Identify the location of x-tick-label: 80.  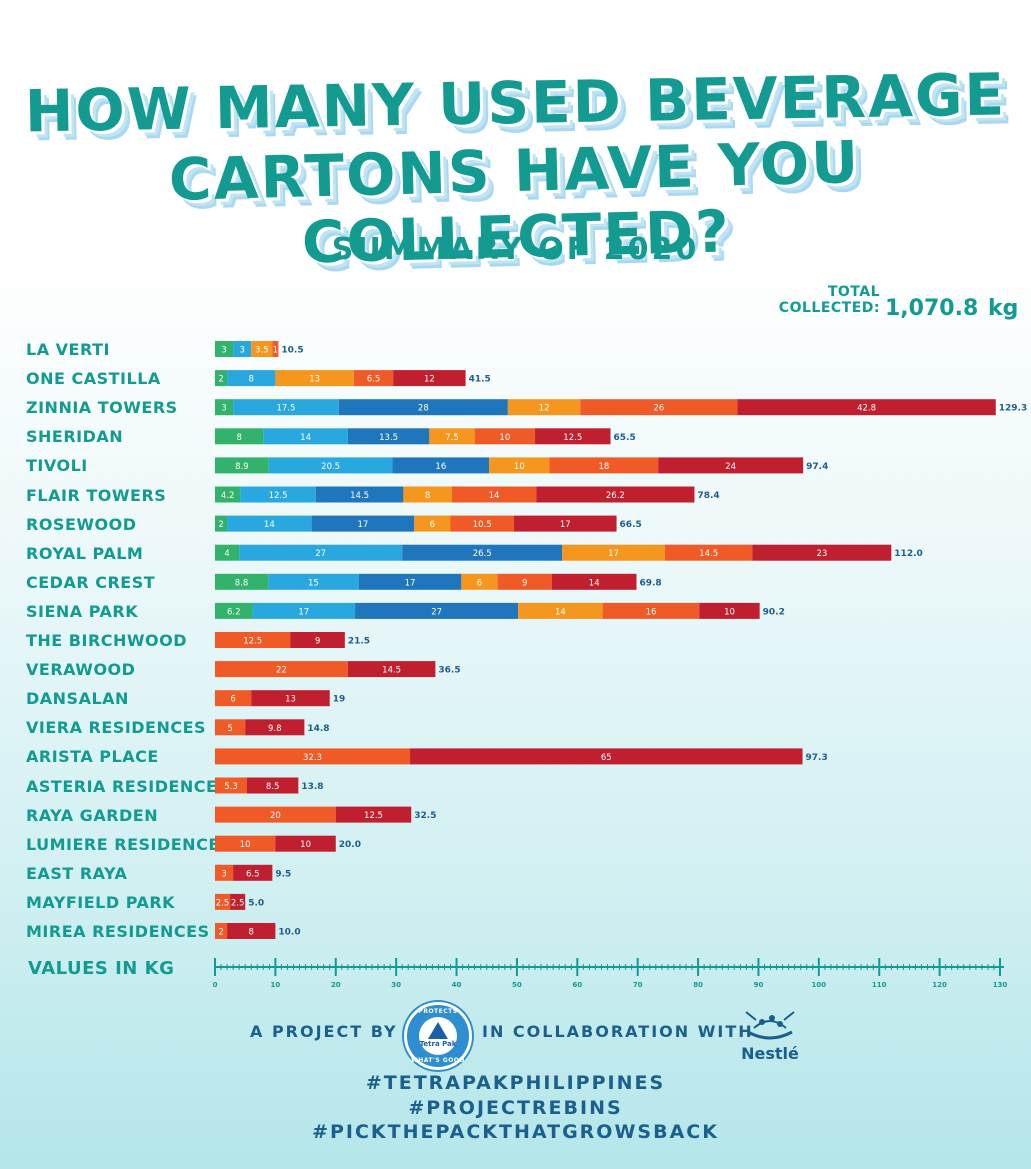
(698, 985).